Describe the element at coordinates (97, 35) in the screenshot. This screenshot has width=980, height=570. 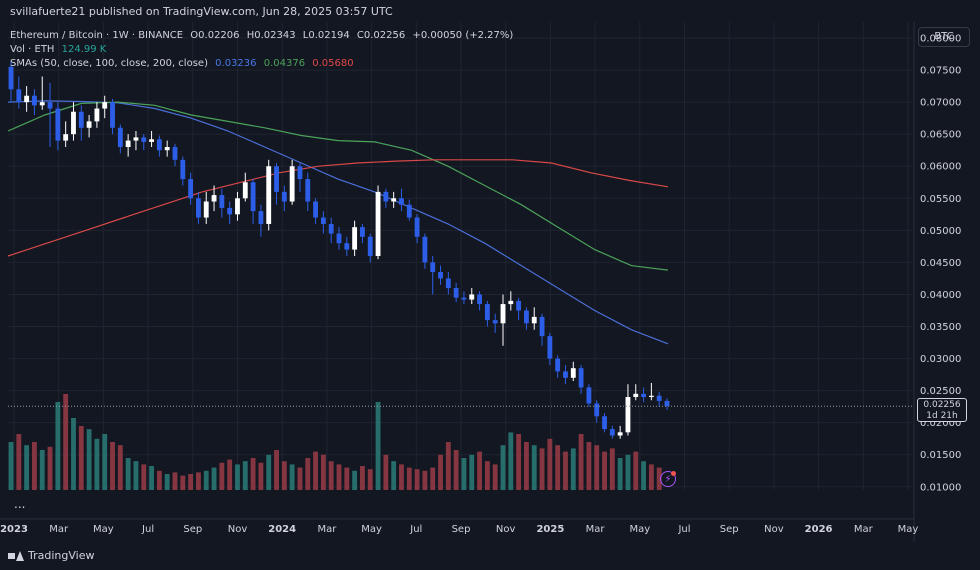
I see `legend-pair: Ethereum / Bitcoin · 1W · BINANCE` at that location.